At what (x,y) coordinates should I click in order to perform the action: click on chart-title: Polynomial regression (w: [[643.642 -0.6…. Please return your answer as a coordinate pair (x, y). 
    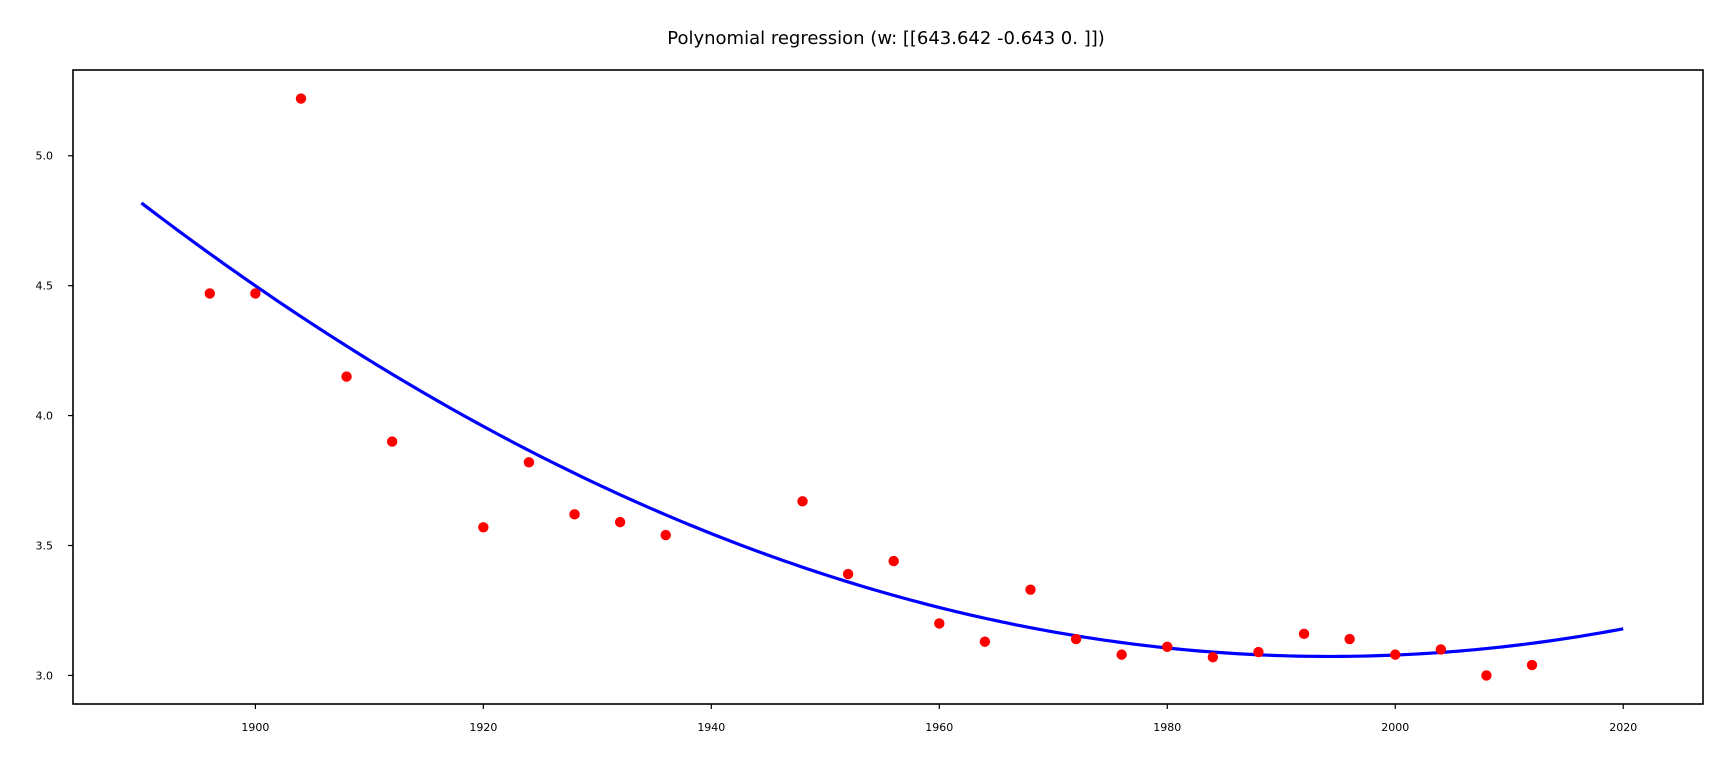
    Looking at the image, I should click on (886, 38).